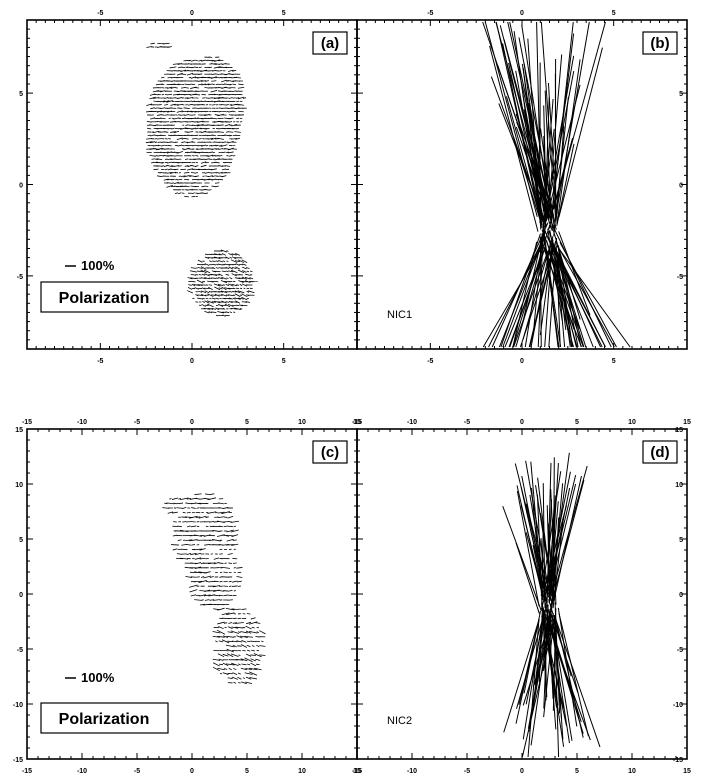 The image size is (702, 776). Describe the element at coordinates (82, 422) in the screenshot. I see `x-tick-label-top: -10` at that location.